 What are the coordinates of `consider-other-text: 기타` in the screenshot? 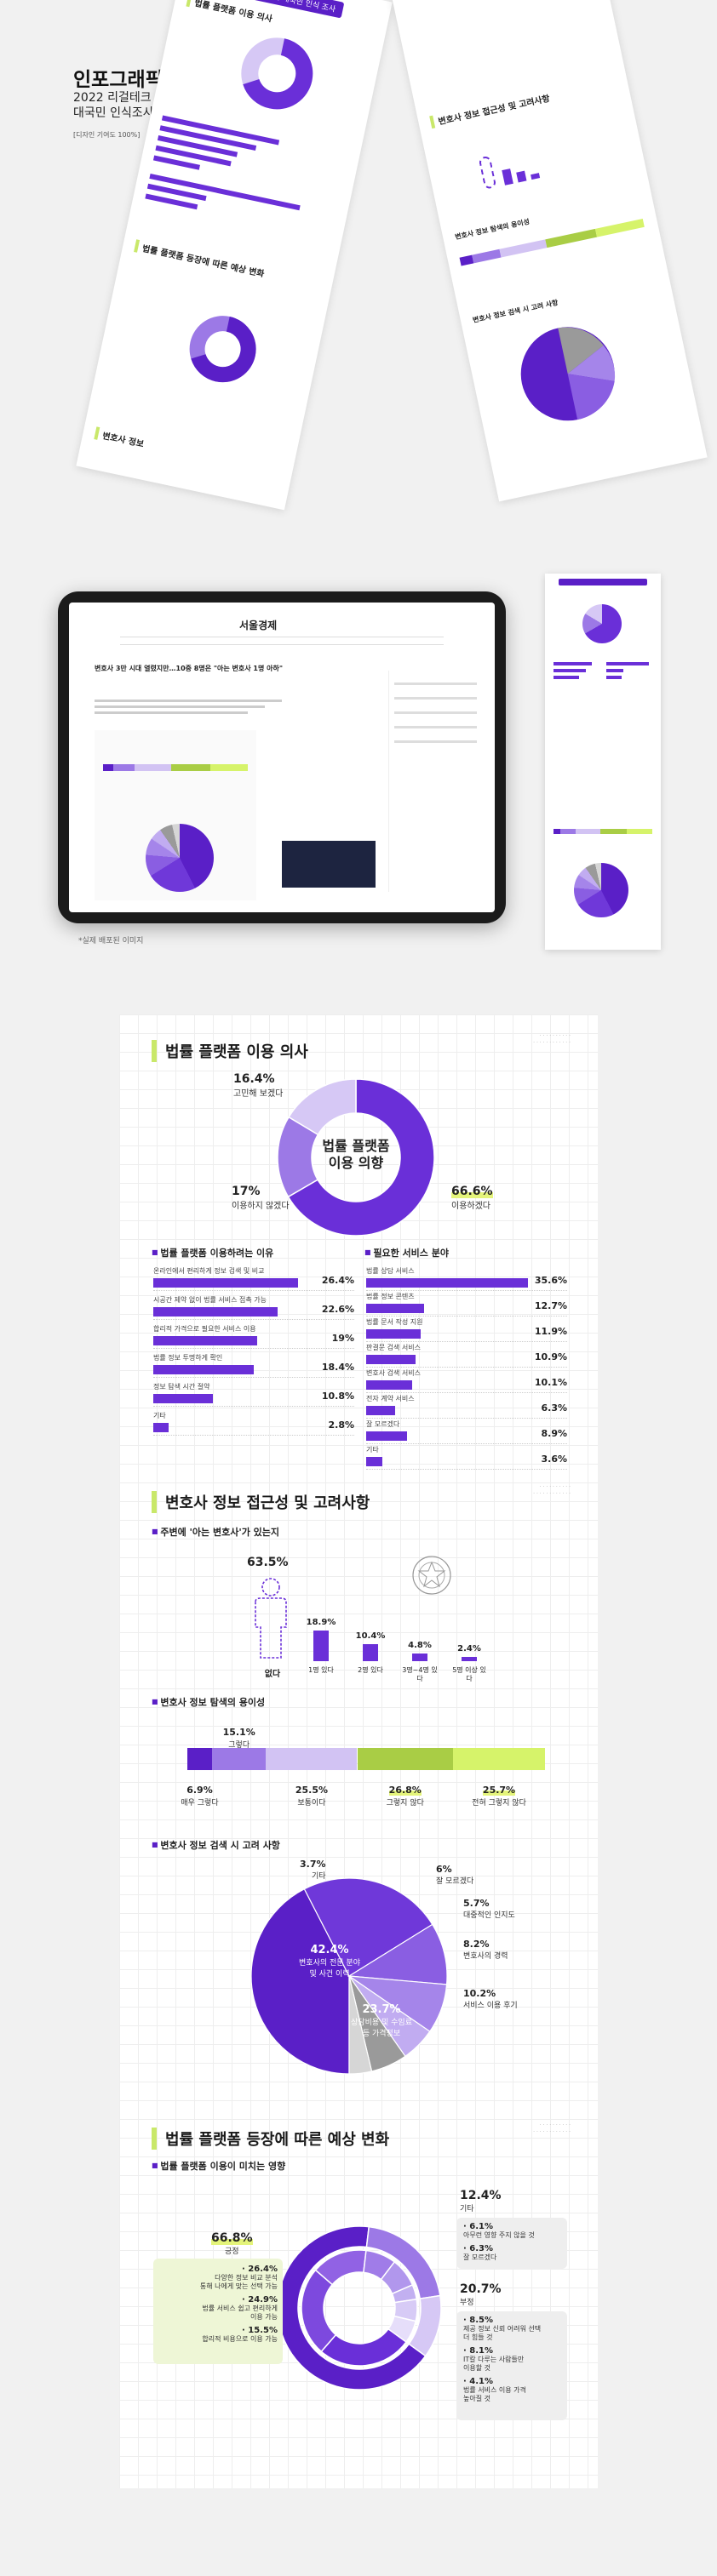 It's located at (318, 1876).